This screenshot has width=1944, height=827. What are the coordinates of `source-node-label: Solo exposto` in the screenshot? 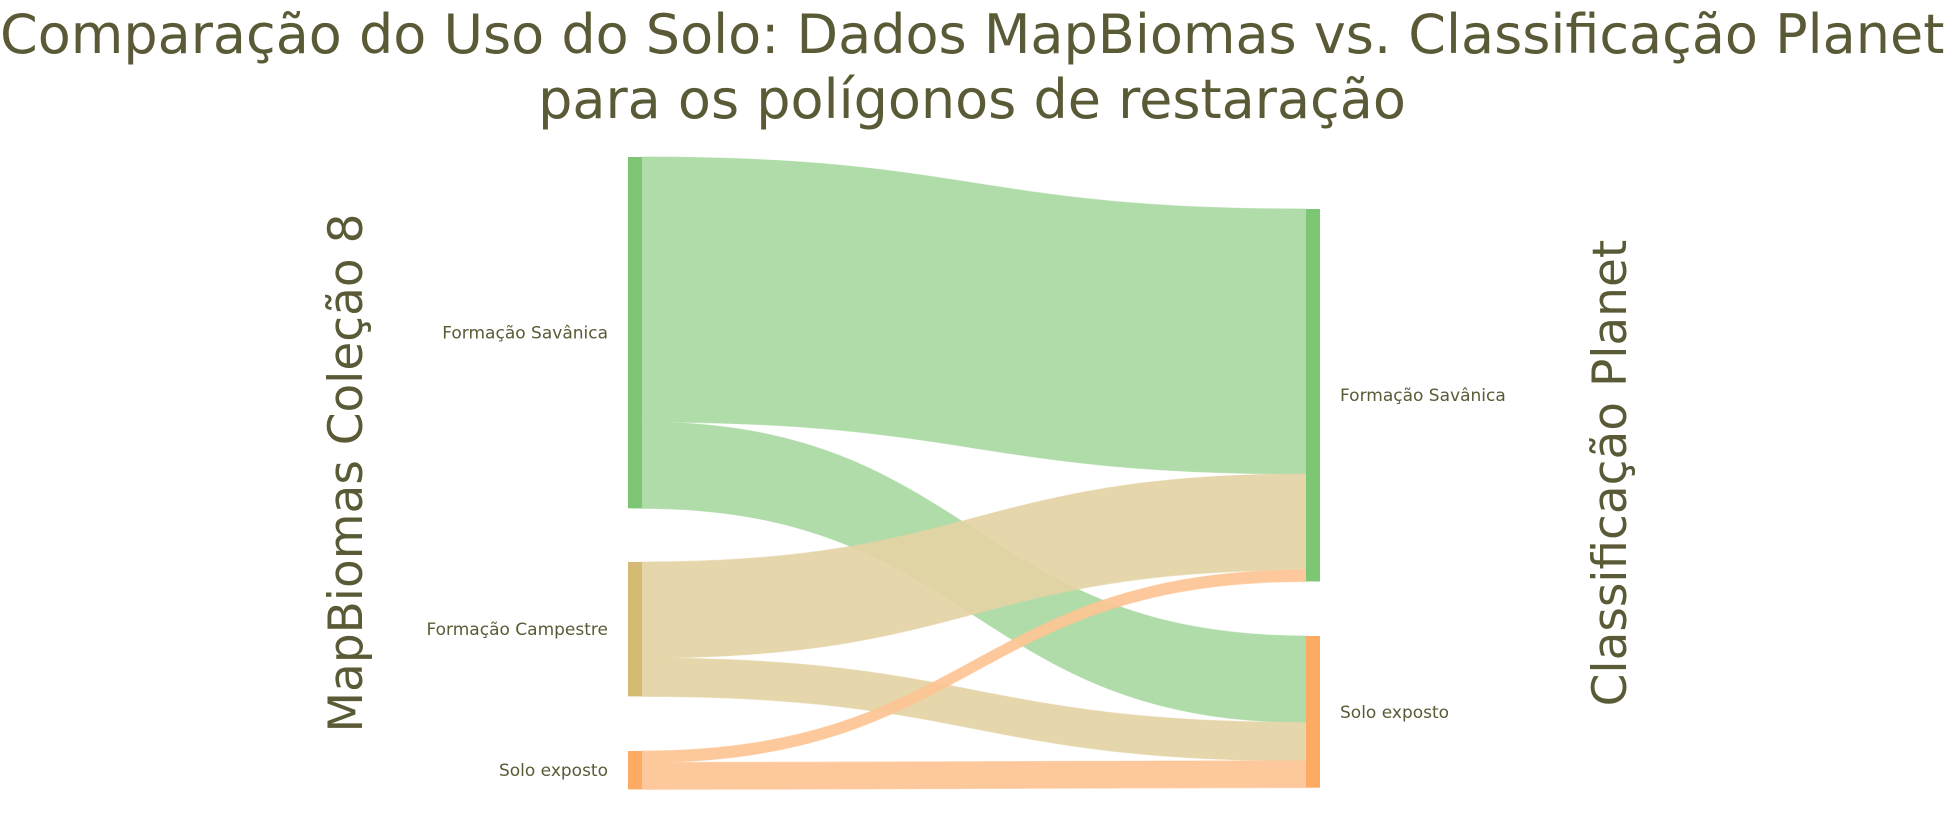 It's located at (553, 771).